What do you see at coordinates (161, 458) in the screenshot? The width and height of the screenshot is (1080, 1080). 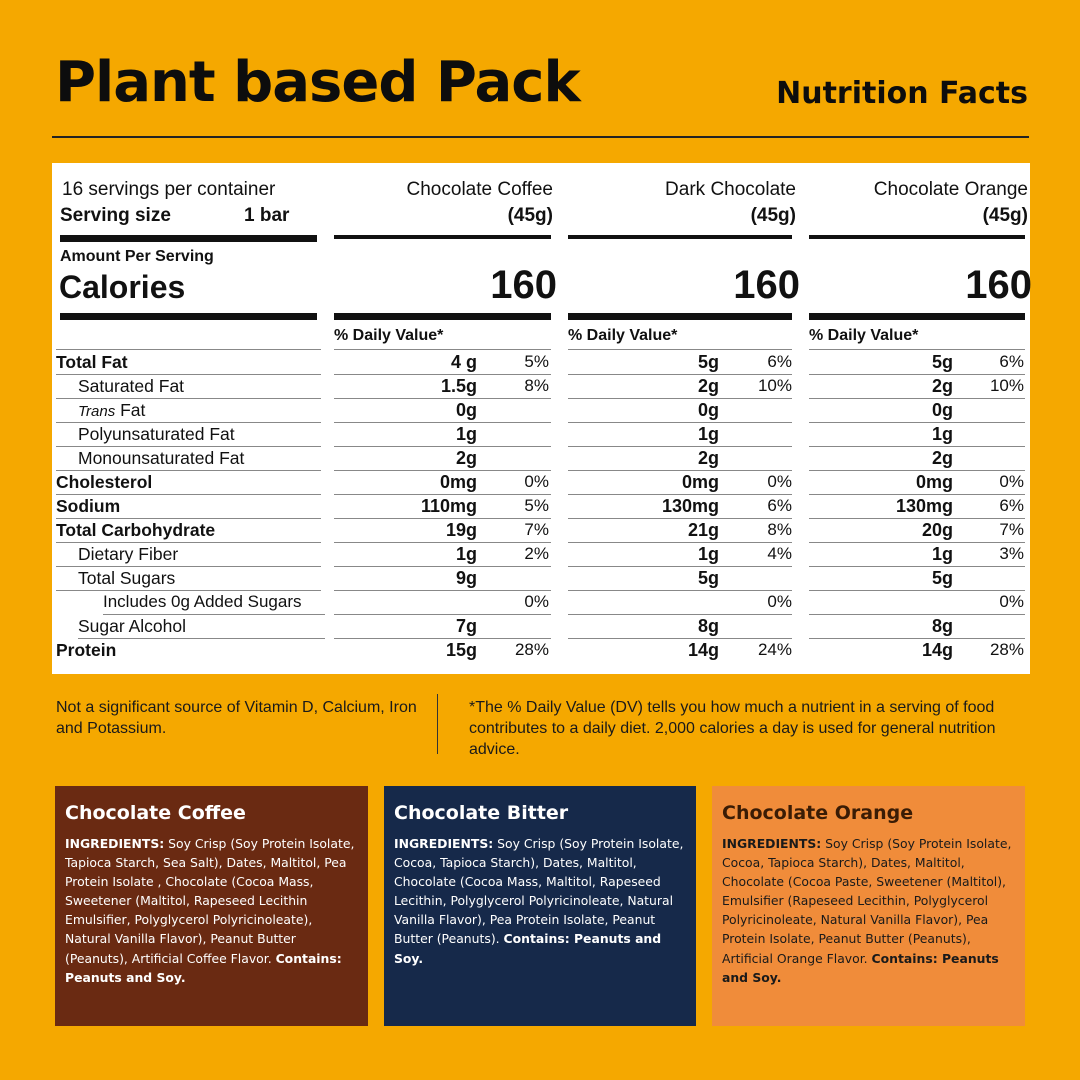 I see `nutrient-label: Monounsaturated Fat` at bounding box center [161, 458].